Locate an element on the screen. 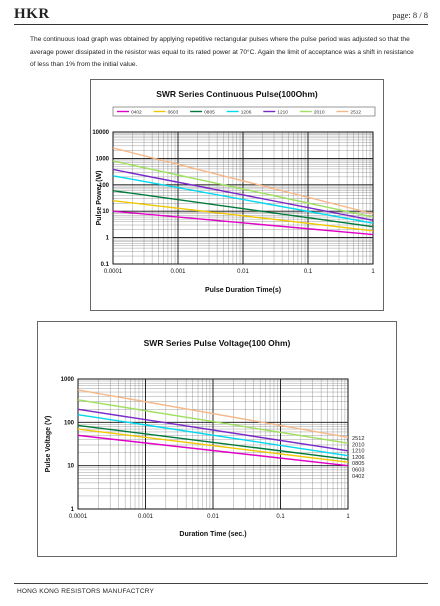  cont-y-tick-label: 100 is located at coordinates (104, 186).